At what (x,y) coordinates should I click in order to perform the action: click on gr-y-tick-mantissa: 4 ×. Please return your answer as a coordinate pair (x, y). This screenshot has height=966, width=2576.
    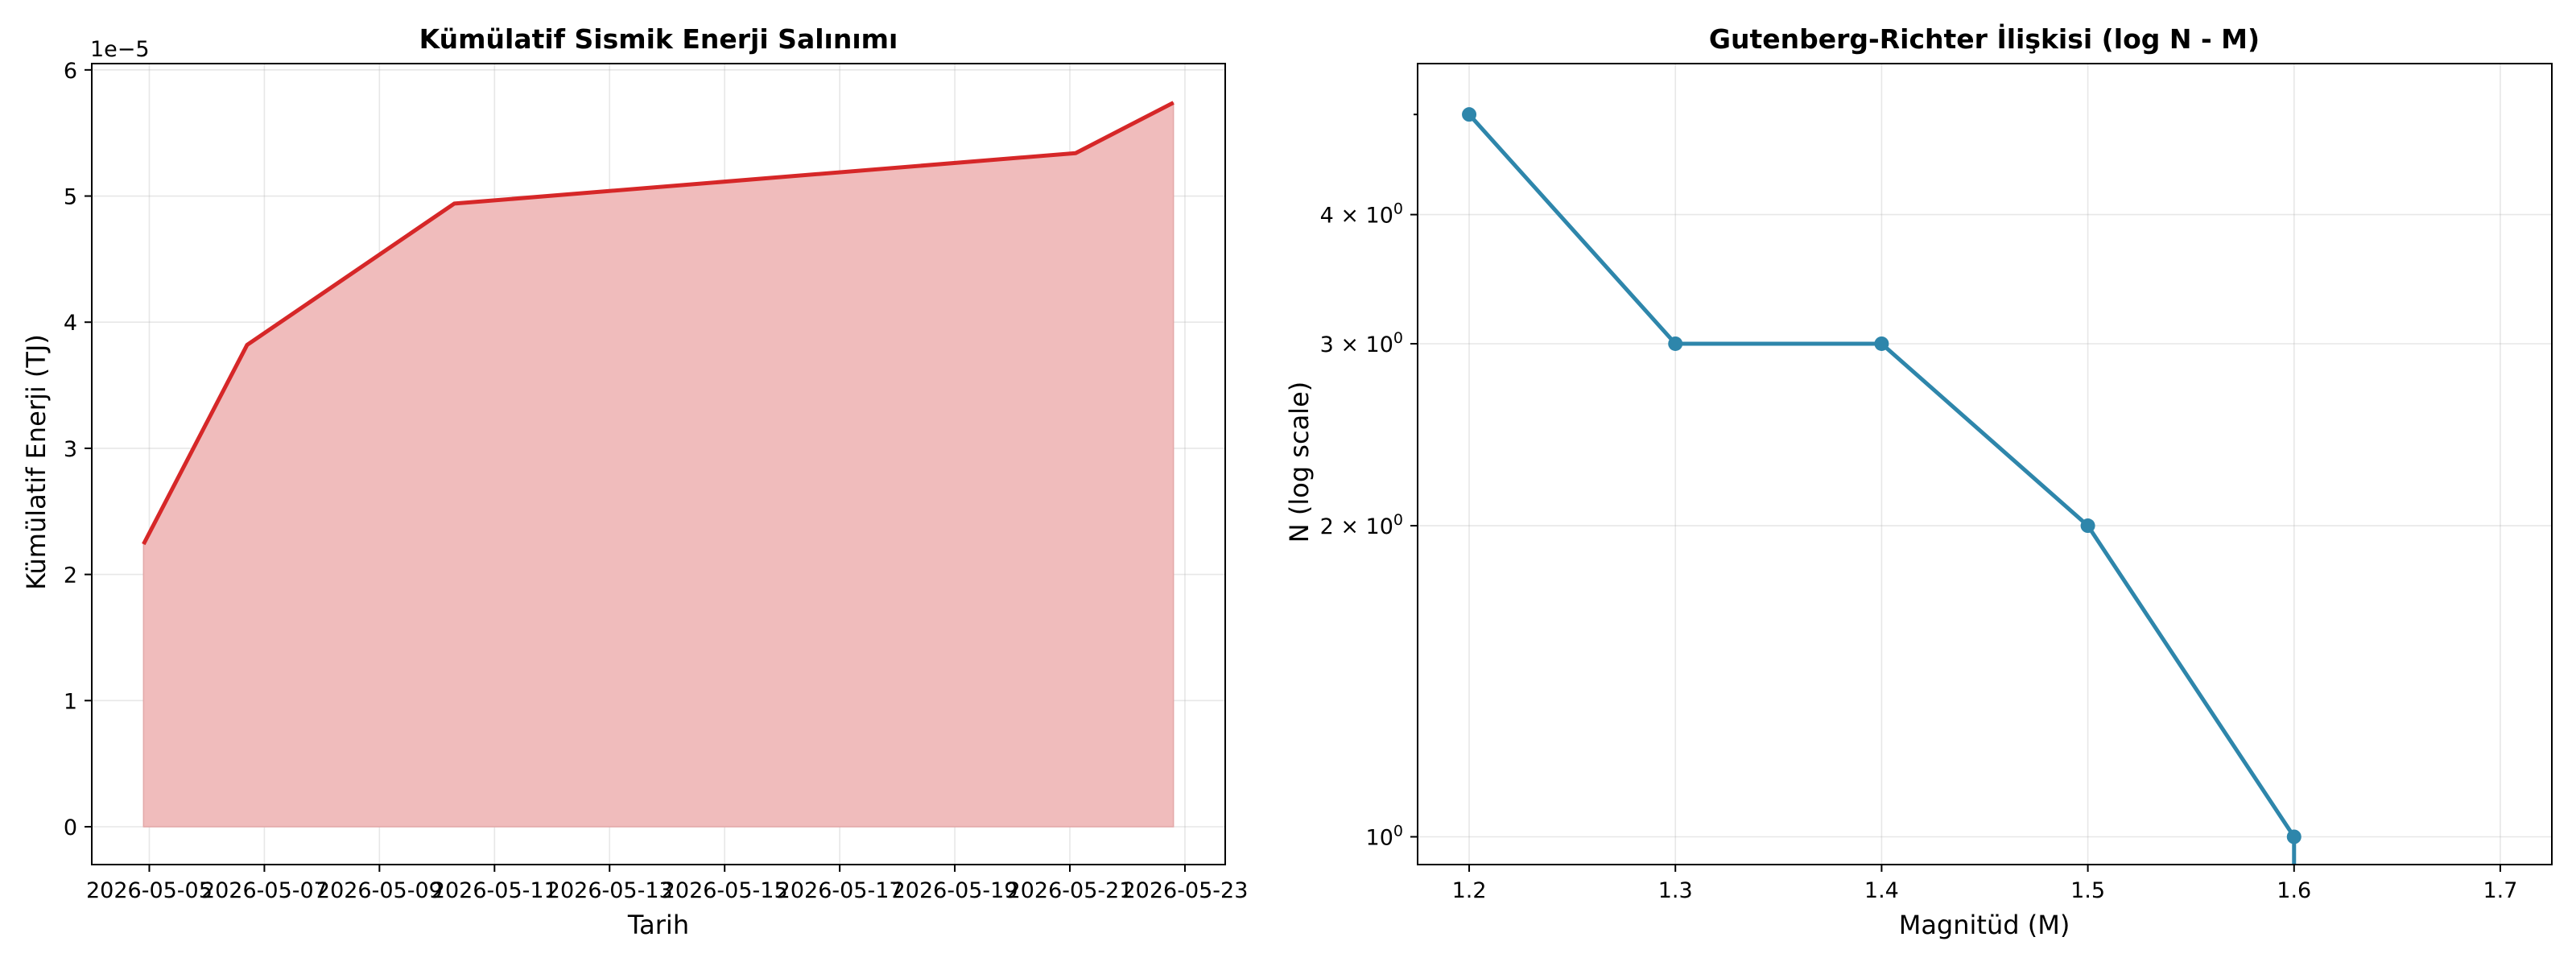
    Looking at the image, I should click on (1343, 216).